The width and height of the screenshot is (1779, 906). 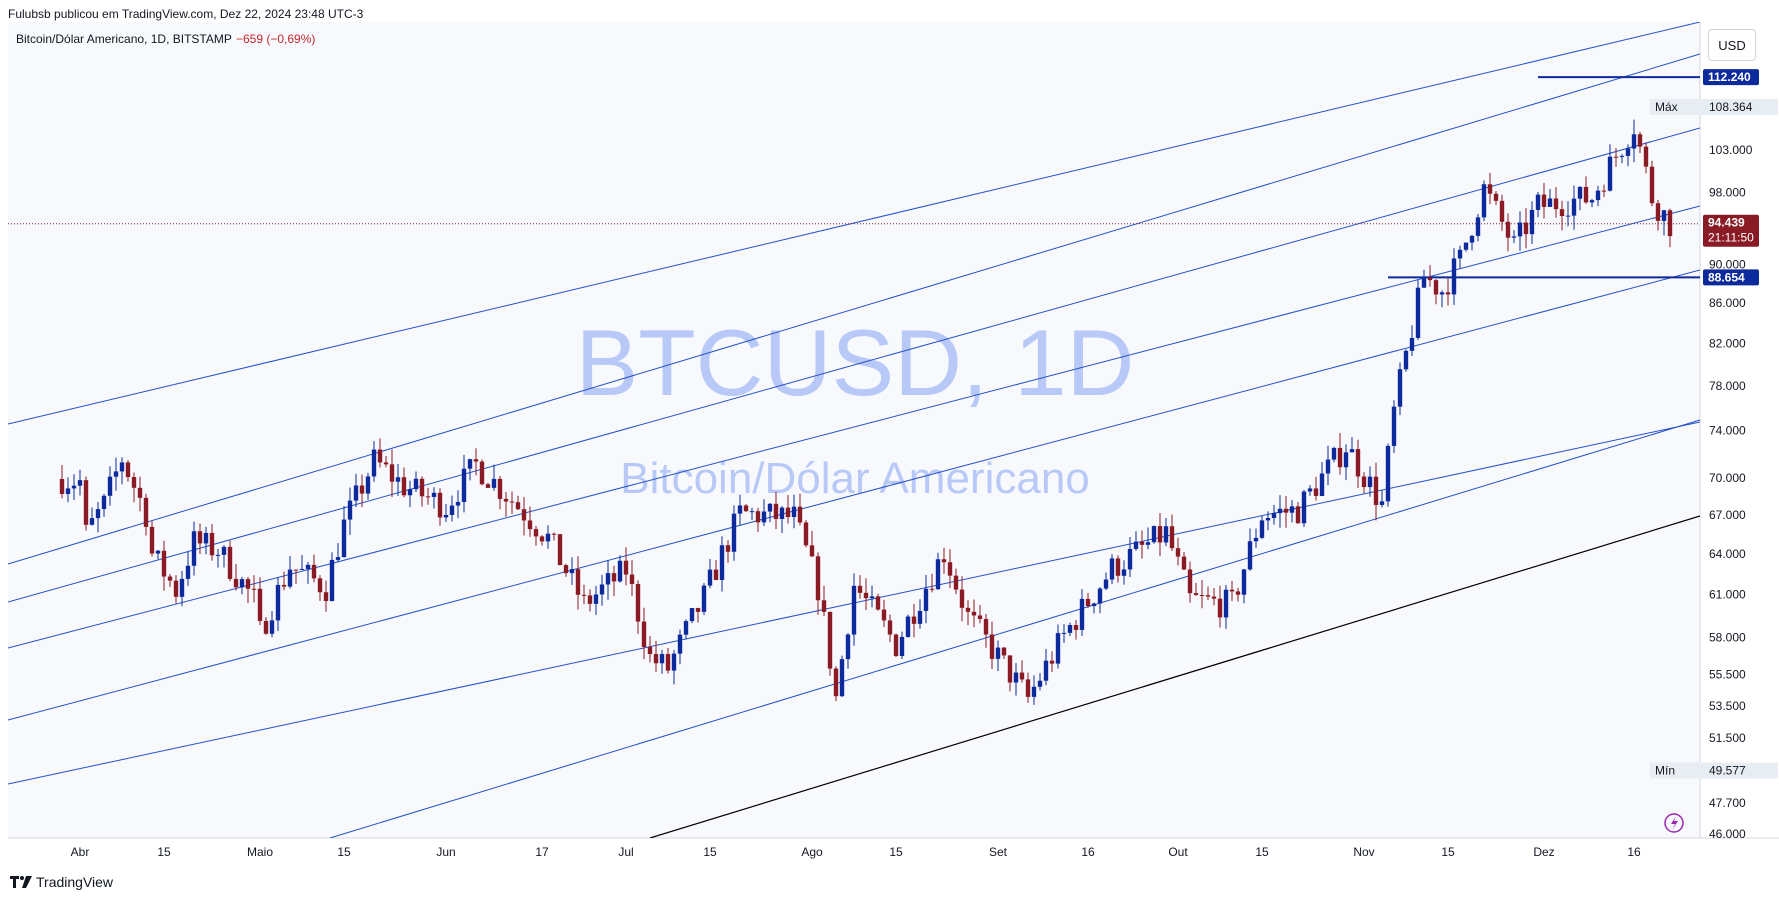 What do you see at coordinates (61, 882) in the screenshot?
I see `tradingview-logo: TradingView` at bounding box center [61, 882].